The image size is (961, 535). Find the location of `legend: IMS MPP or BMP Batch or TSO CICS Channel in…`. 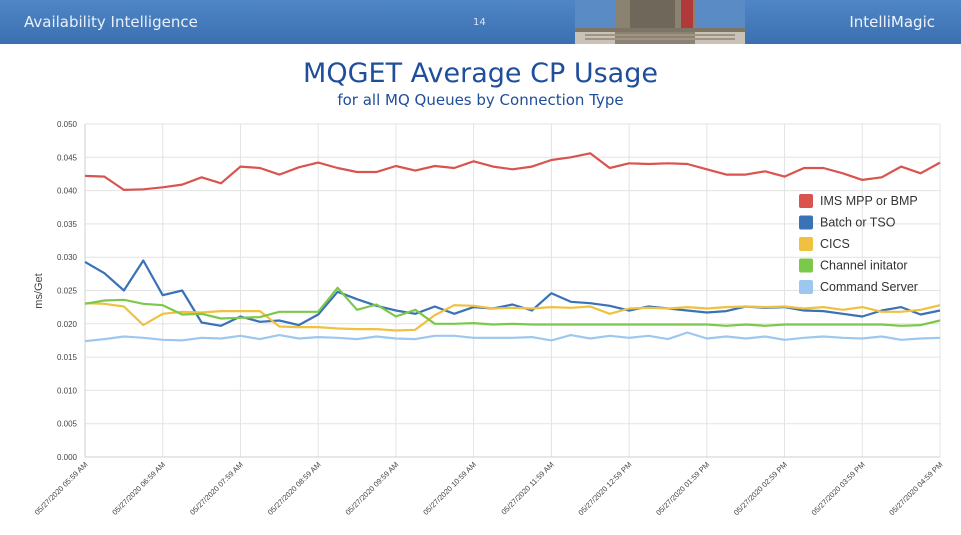

legend: IMS MPP or BMP Batch or TSO CICS Channel in… is located at coordinates (858, 244).